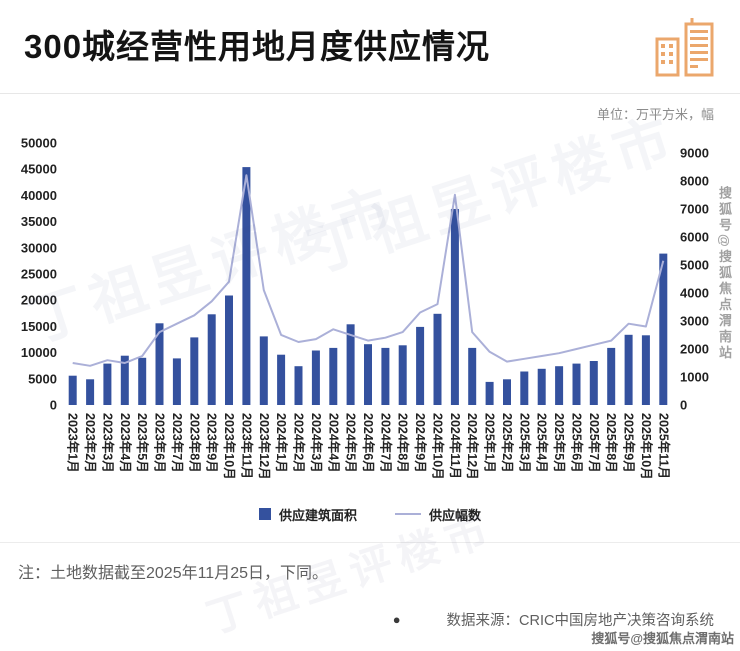 The image size is (740, 651). Describe the element at coordinates (370, 542) in the screenshot. I see `note-divider` at that location.